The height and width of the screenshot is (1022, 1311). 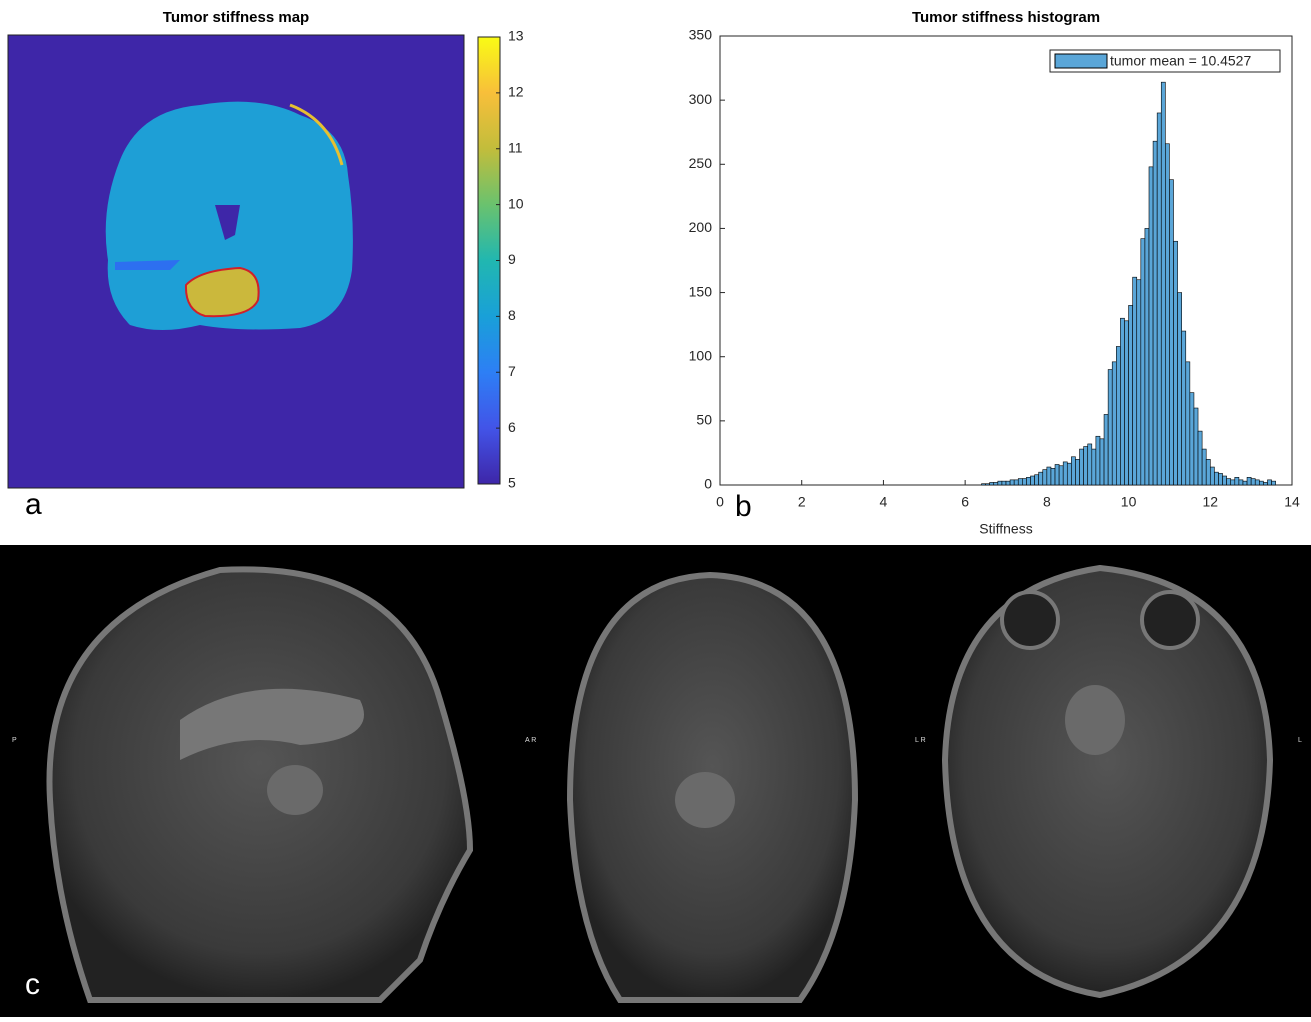 What do you see at coordinates (1129, 502) in the screenshot?
I see `x-tick-label: 10` at bounding box center [1129, 502].